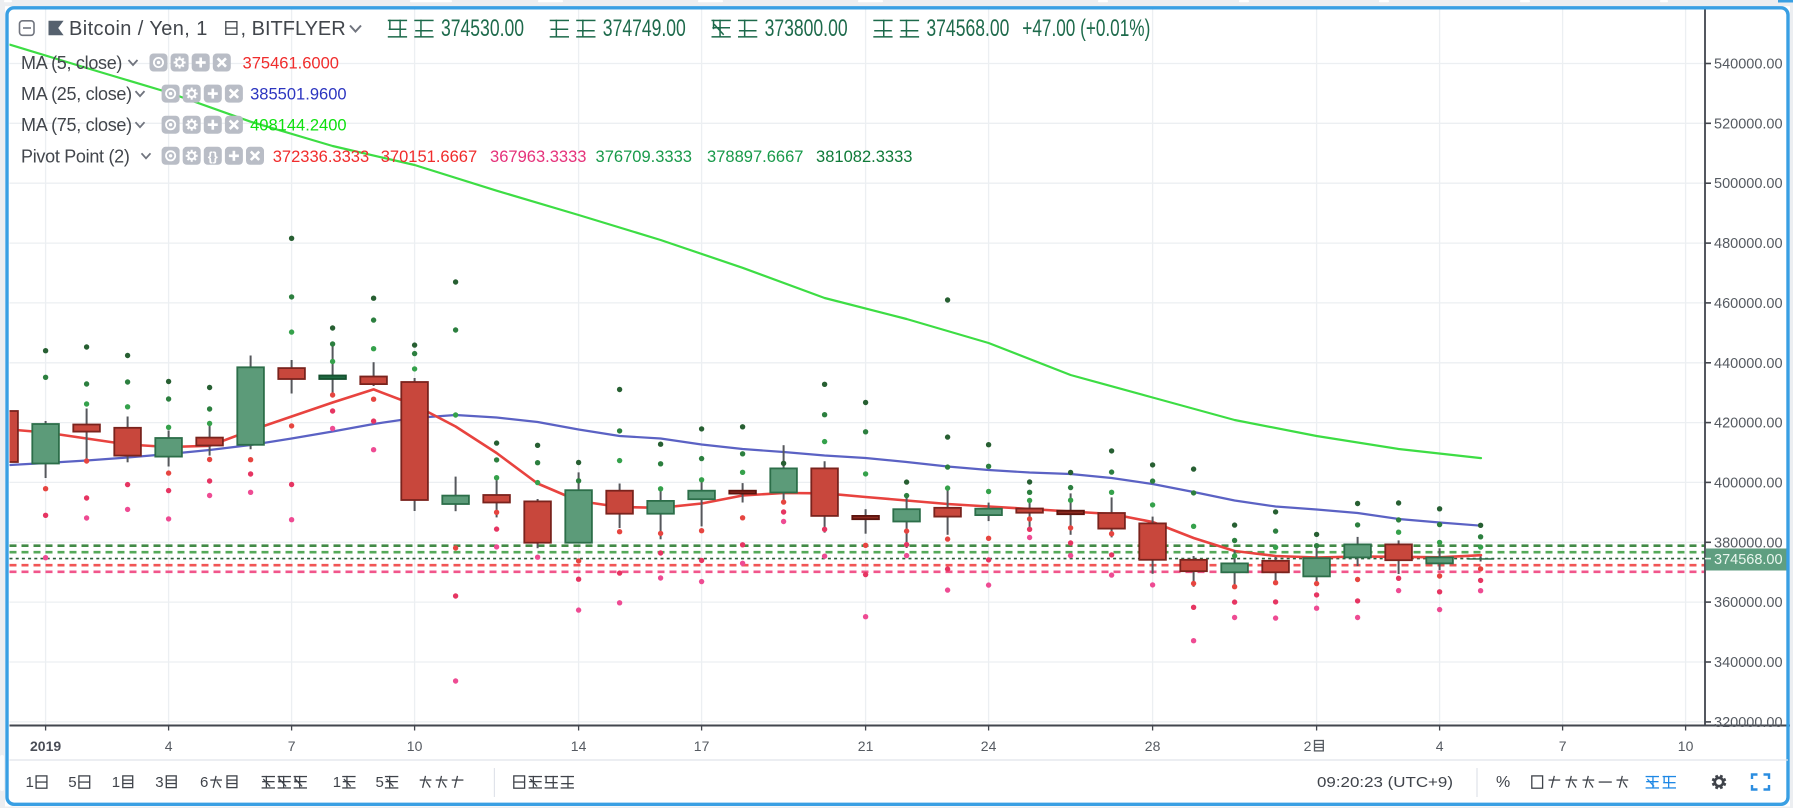  What do you see at coordinates (1748, 184) in the screenshot?
I see `svg-text: 500000.00` at bounding box center [1748, 184].